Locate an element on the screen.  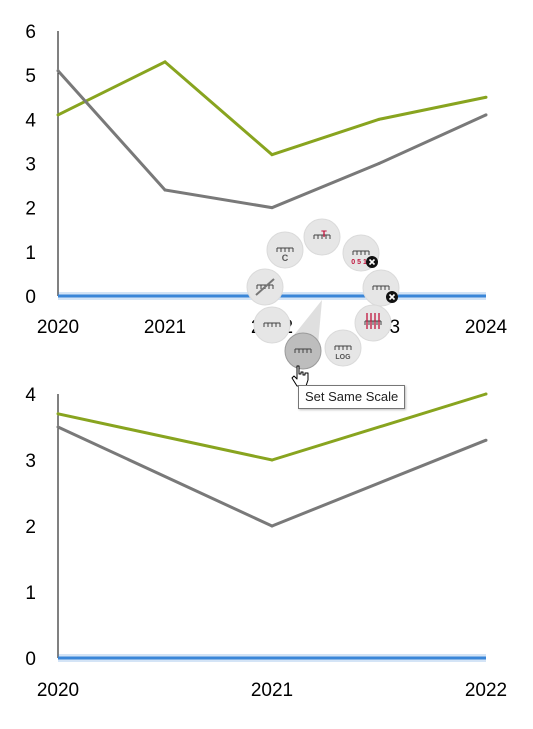
hand-cursor-icon is located at coordinates (300, 376).